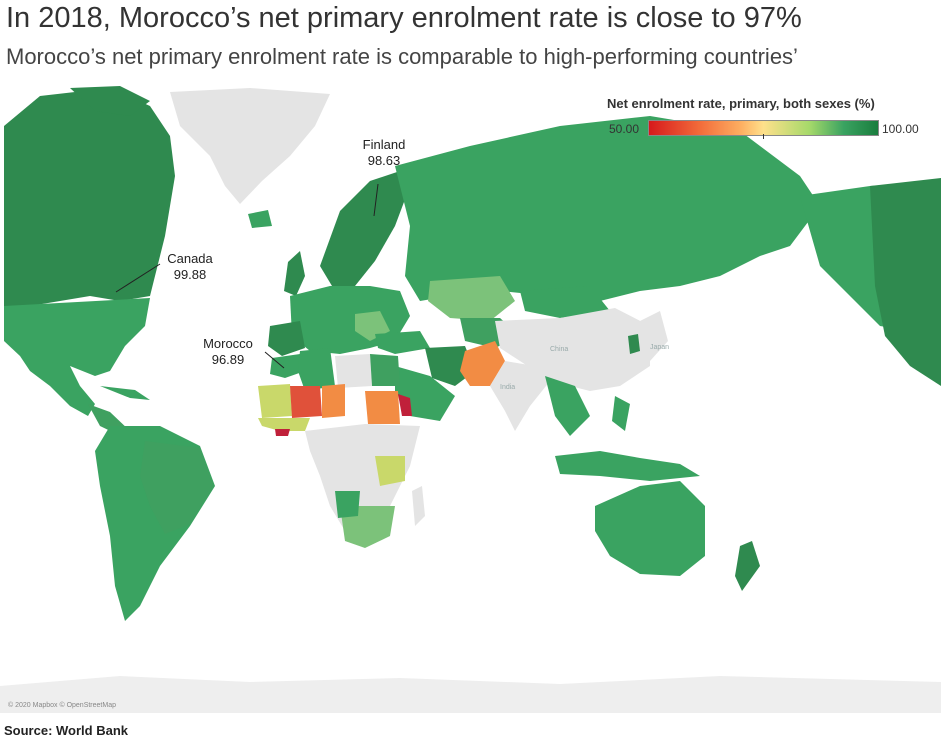 Image resolution: width=941 pixels, height=741 pixels. What do you see at coordinates (659, 347) in the screenshot?
I see `map-label-japan: Japan` at bounding box center [659, 347].